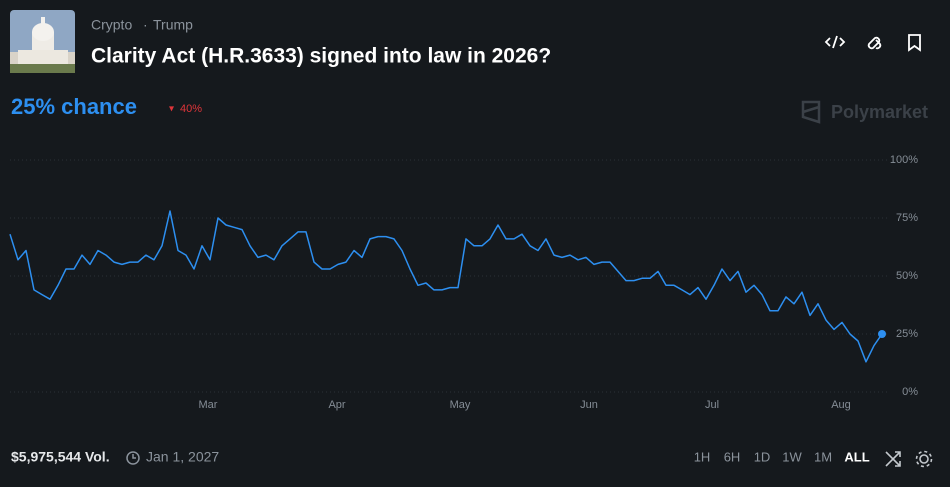 The height and width of the screenshot is (487, 950). I want to click on category: Crypto, so click(111, 25).